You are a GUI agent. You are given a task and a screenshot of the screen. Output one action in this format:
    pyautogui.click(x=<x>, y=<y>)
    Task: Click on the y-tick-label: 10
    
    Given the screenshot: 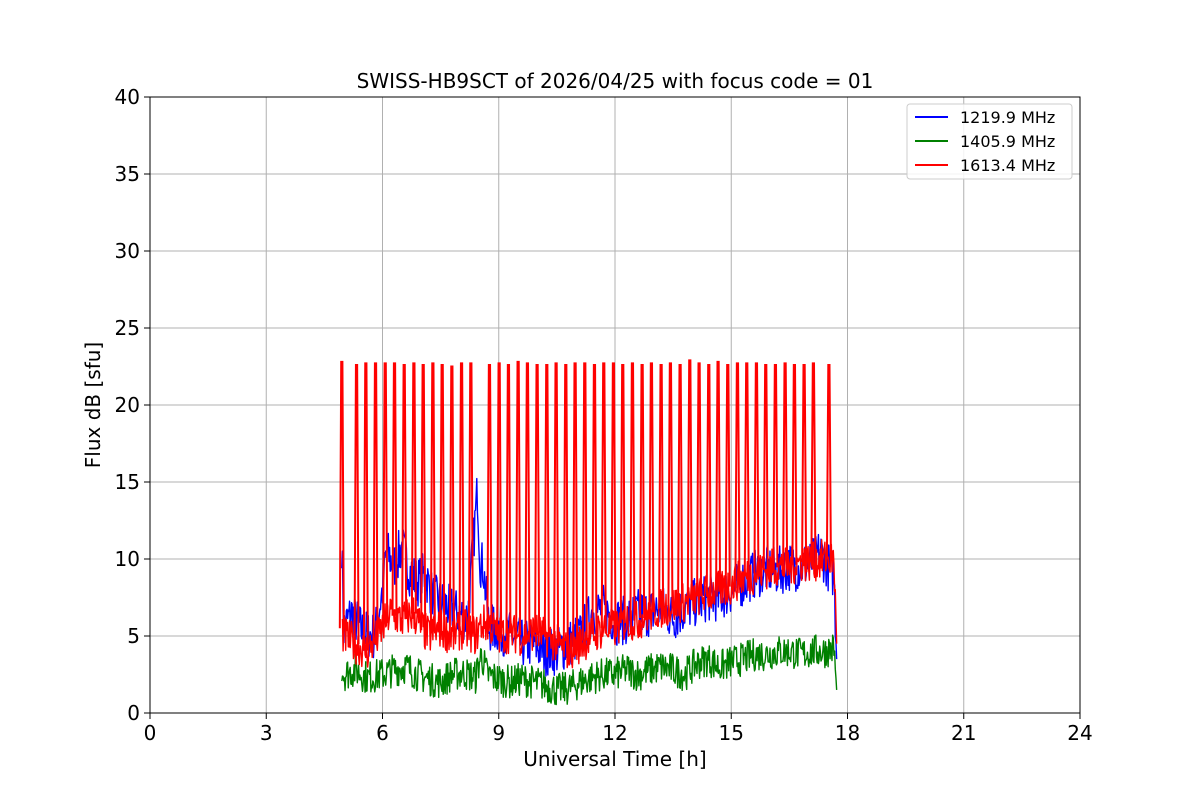 What is the action you would take?
    pyautogui.click(x=127, y=559)
    